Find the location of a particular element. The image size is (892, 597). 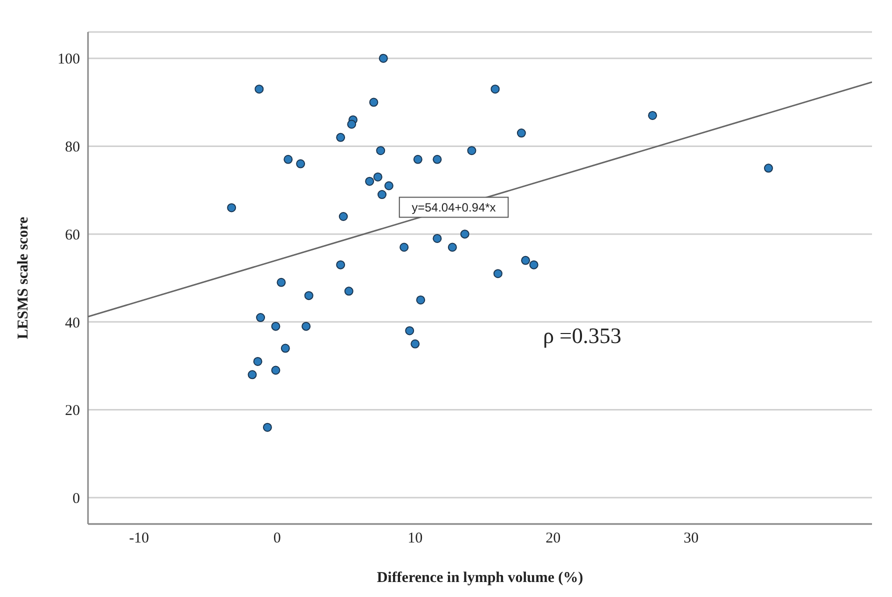

annotation: ρ =0.353 is located at coordinates (582, 336).